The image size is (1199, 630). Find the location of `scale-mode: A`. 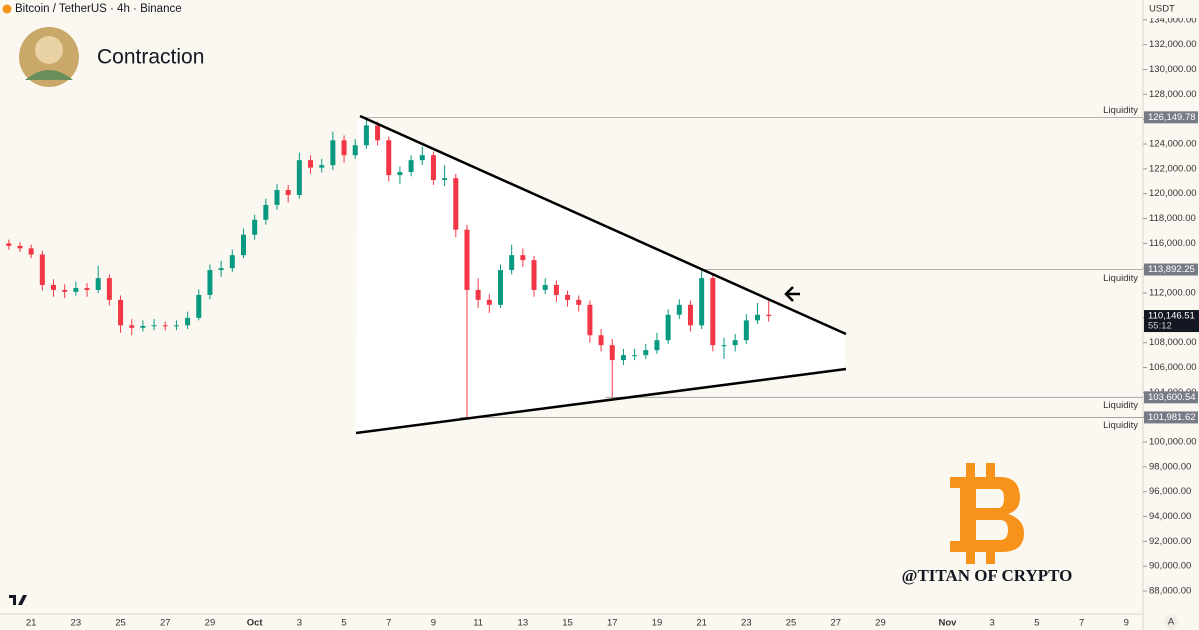

scale-mode: A is located at coordinates (1171, 622).